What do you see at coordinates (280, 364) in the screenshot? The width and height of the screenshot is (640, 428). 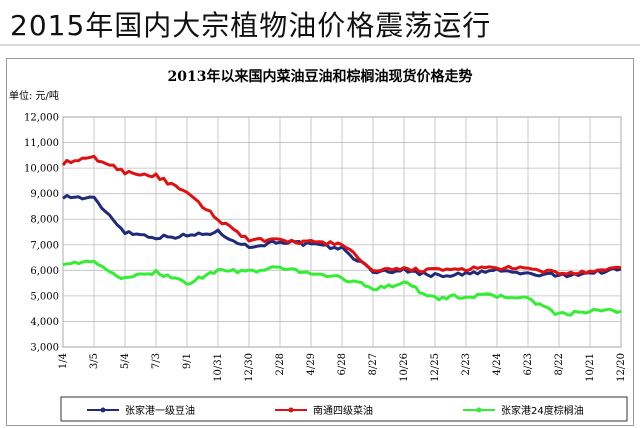 I see `x-tick-label: 2/28` at bounding box center [280, 364].